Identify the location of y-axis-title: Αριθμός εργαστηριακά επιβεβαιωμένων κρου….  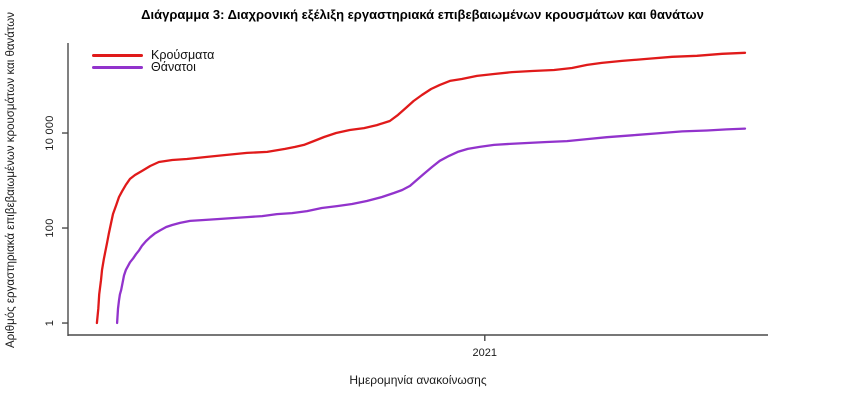
(11, 180).